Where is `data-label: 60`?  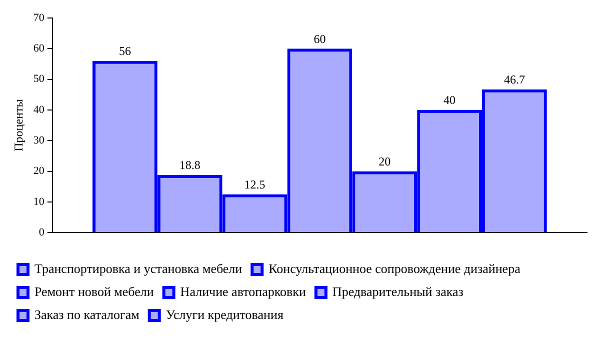 data-label: 60 is located at coordinates (320, 39).